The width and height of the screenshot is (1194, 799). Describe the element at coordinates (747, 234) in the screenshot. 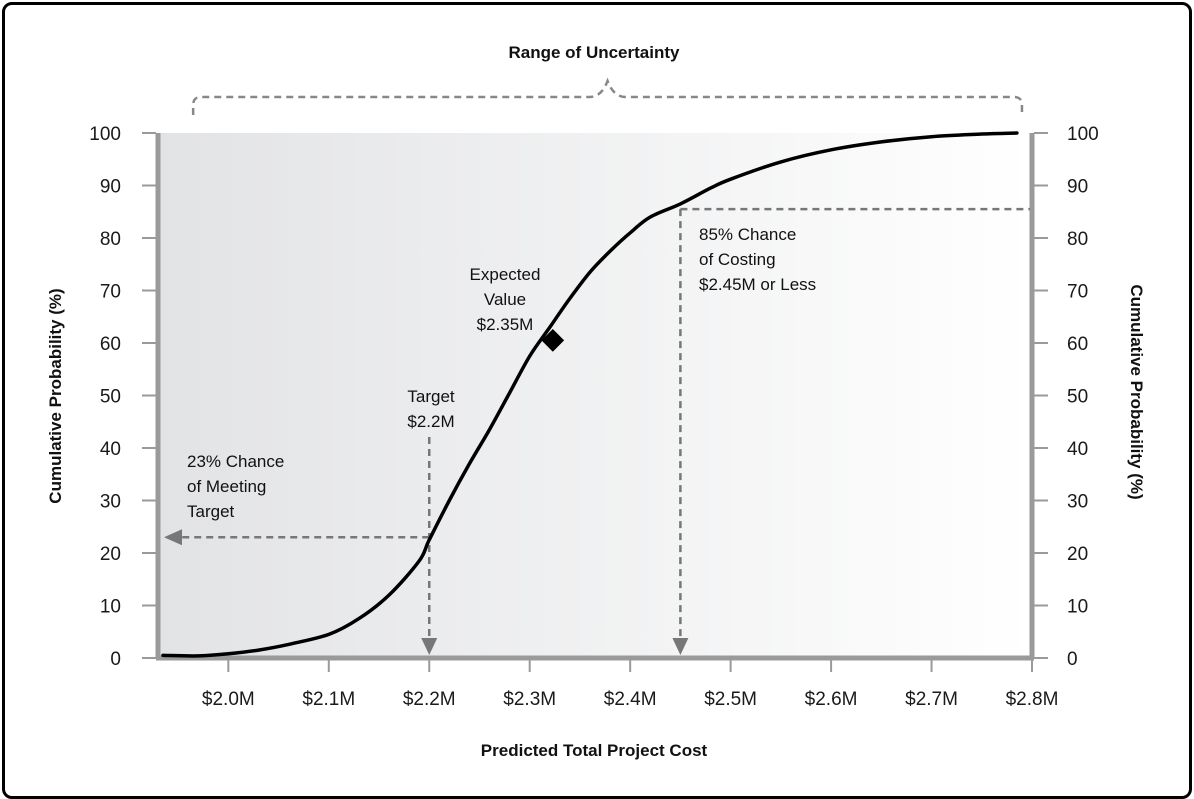

I see `costing-line-1: 85% Chance` at that location.